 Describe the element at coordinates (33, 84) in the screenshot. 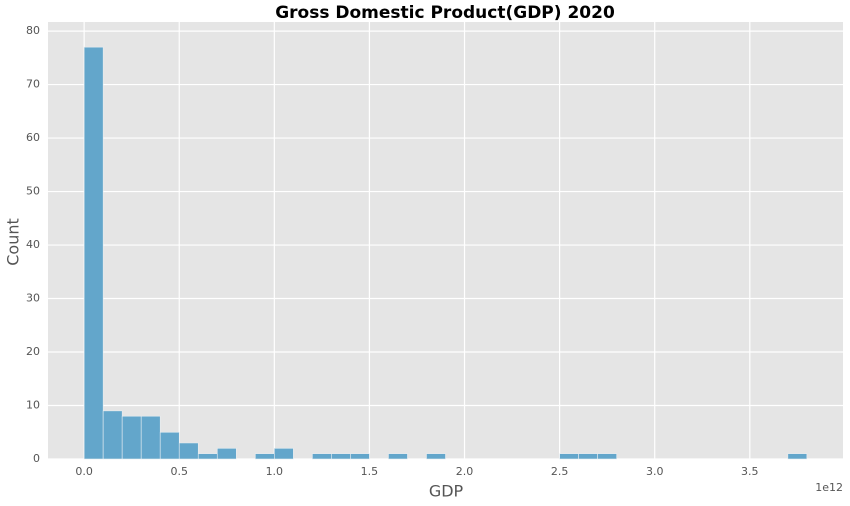

I see `y-tick-label: 70` at that location.